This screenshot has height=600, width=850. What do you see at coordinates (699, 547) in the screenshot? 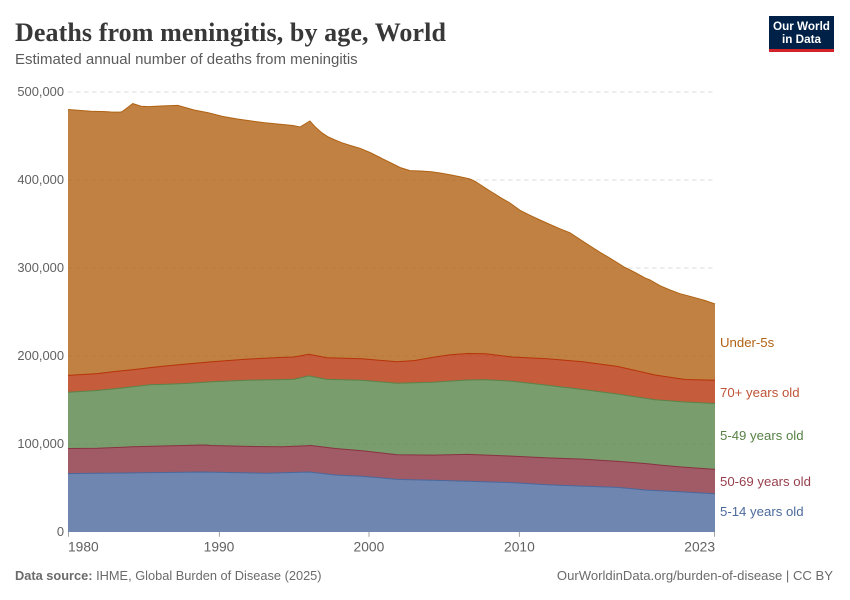
I see `svg-text: 2023` at bounding box center [699, 547].